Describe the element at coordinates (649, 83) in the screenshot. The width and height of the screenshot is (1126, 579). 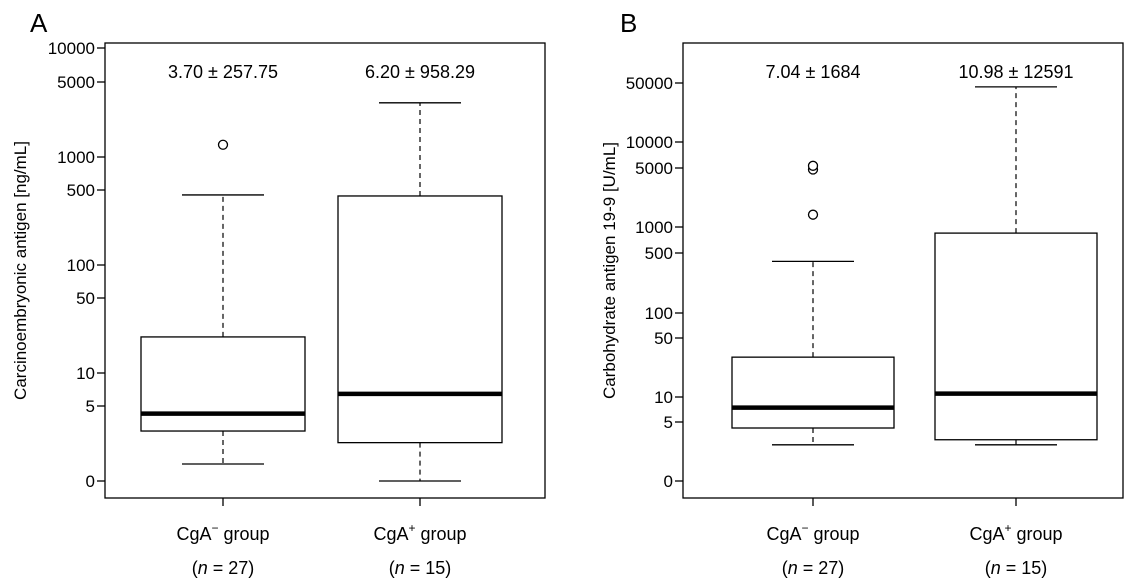
I see `y-tick-label: 50000` at that location.